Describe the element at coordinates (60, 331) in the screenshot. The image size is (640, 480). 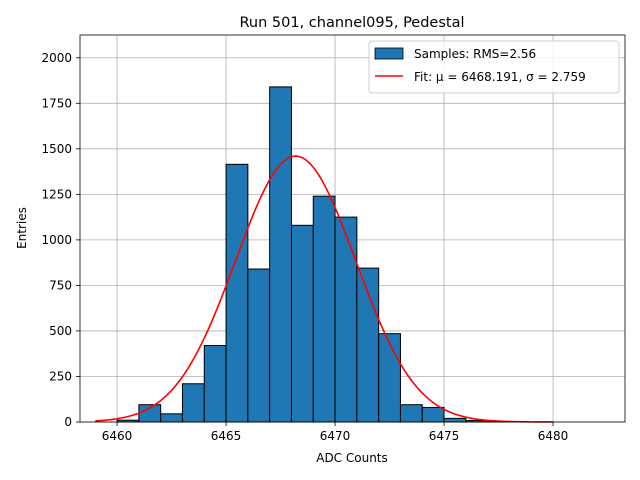
I see `y-tick-label: 500` at that location.